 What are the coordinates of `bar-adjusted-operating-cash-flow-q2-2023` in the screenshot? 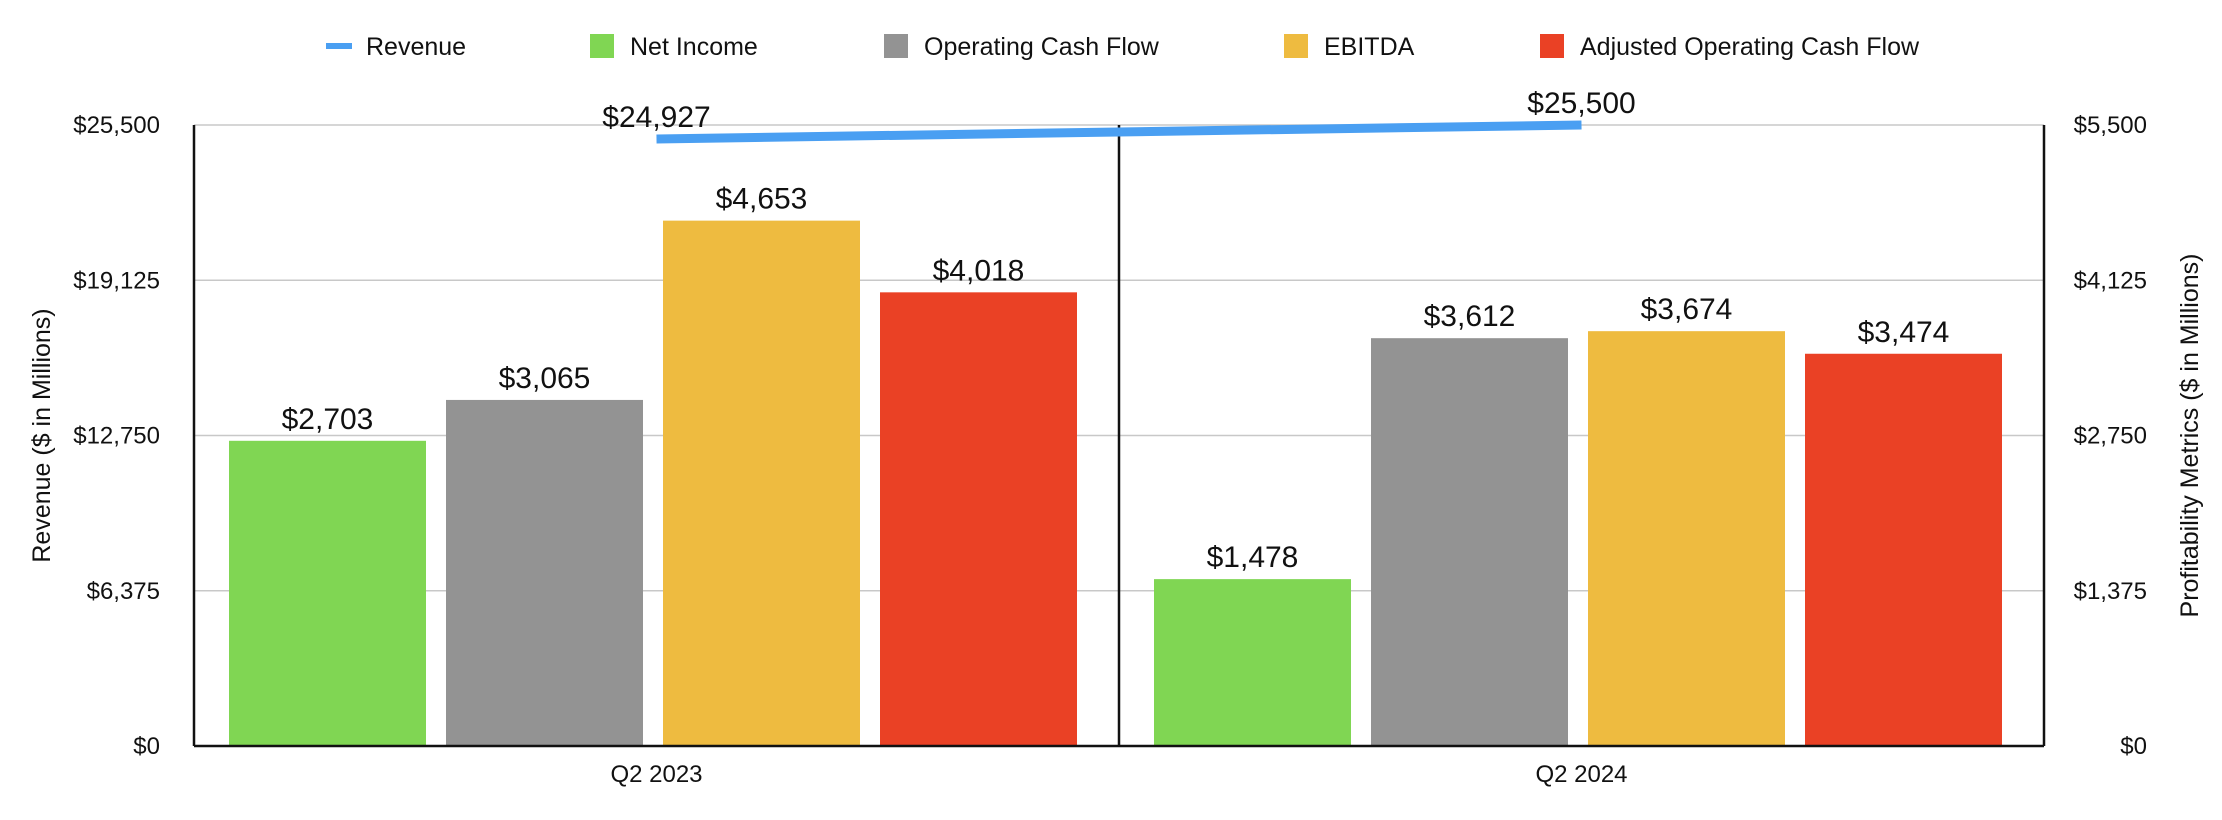 It's located at (978, 519).